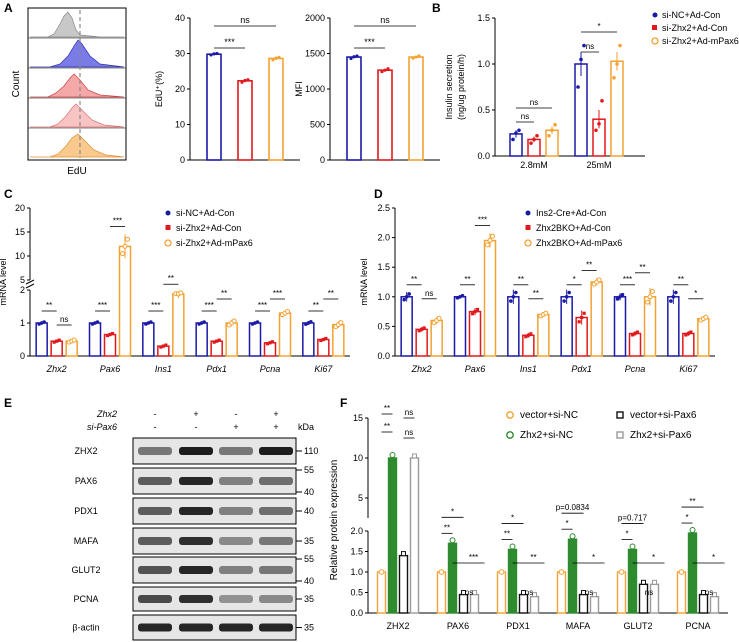  What do you see at coordinates (8, 8) in the screenshot?
I see `panel-letter-a: A` at bounding box center [8, 8].